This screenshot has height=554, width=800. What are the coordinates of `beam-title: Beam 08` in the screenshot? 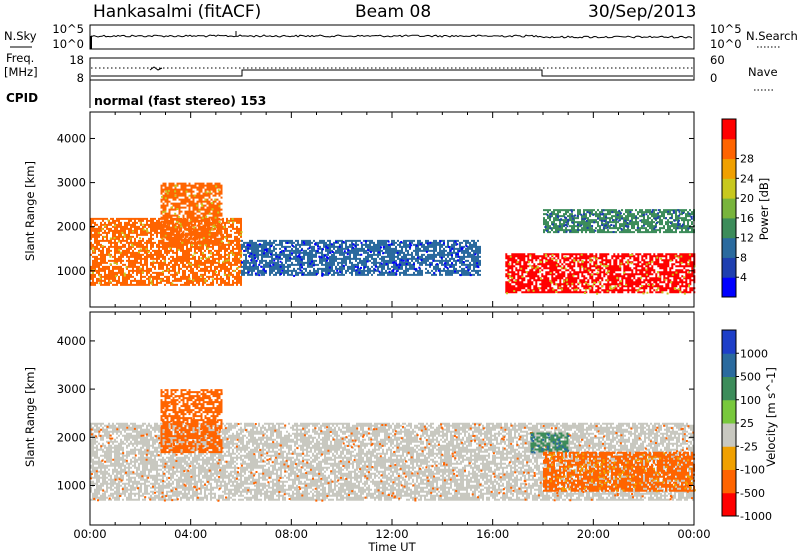 It's located at (393, 12).